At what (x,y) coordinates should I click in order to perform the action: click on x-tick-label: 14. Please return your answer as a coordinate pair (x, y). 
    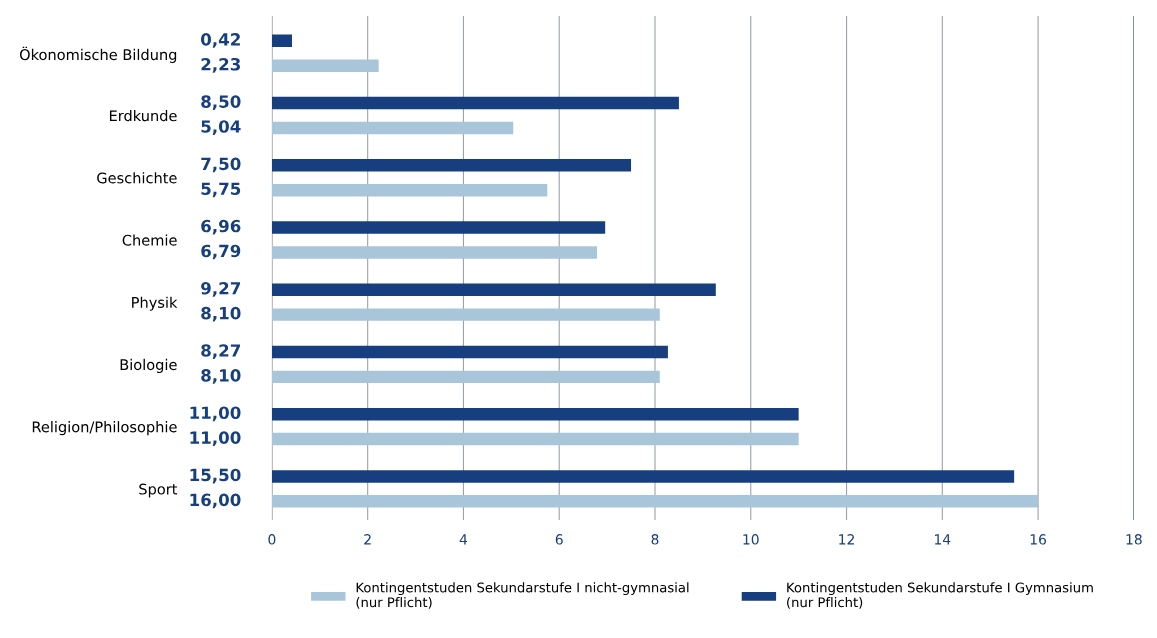
    Looking at the image, I should click on (943, 539).